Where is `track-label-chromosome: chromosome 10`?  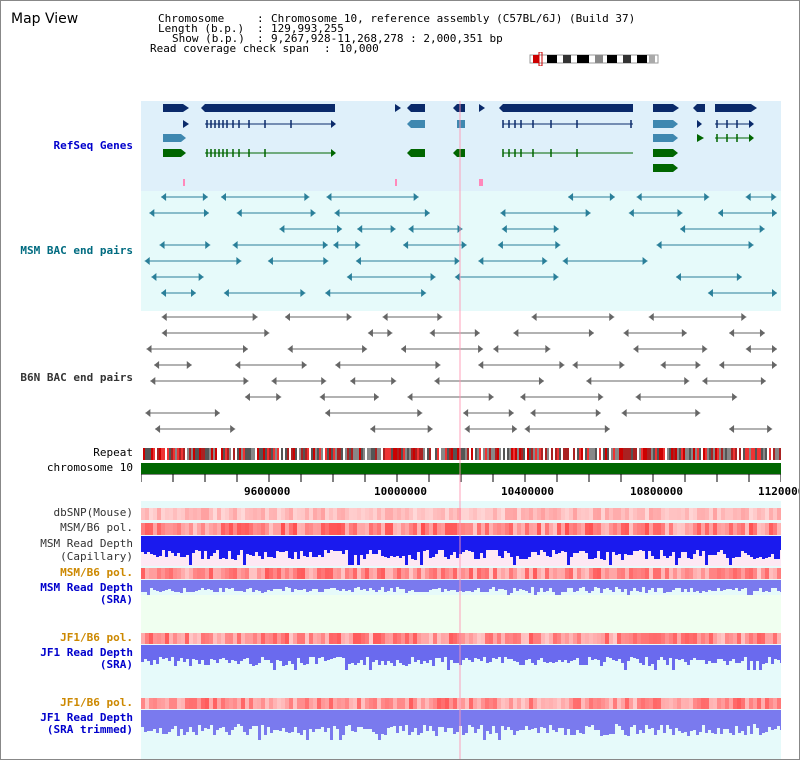 track-label-chromosome: chromosome 10 is located at coordinates (89, 467).